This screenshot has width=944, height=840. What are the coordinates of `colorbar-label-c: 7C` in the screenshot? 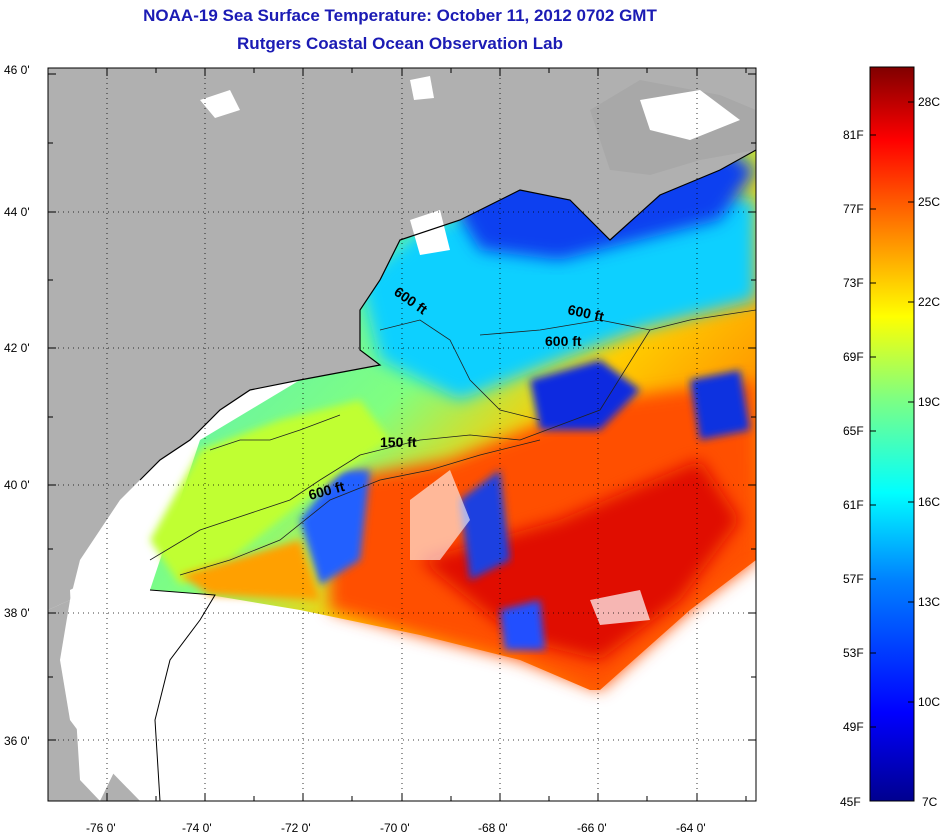 It's located at (930, 802).